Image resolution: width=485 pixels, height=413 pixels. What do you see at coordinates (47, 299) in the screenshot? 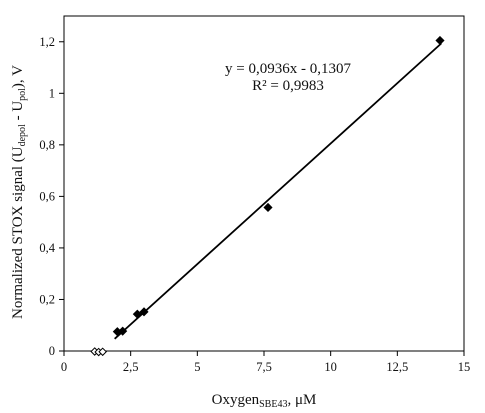
I see `y-tick-label: 0,2` at bounding box center [47, 299].